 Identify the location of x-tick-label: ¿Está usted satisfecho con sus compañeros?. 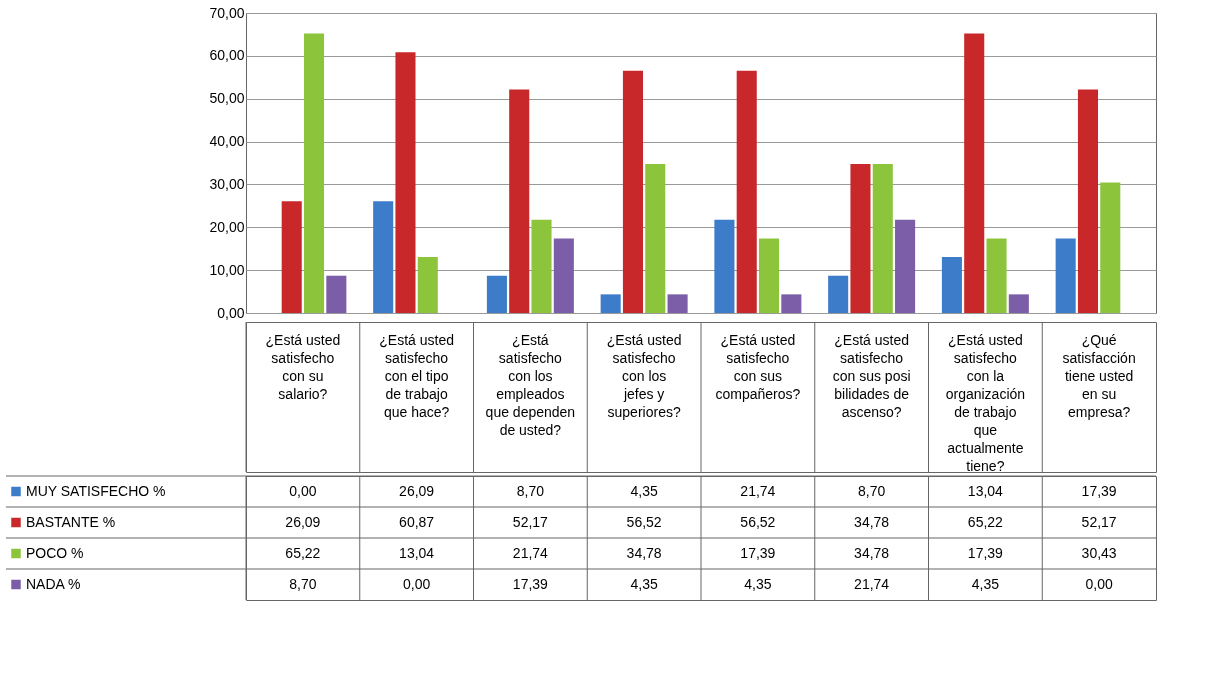
(758, 367).